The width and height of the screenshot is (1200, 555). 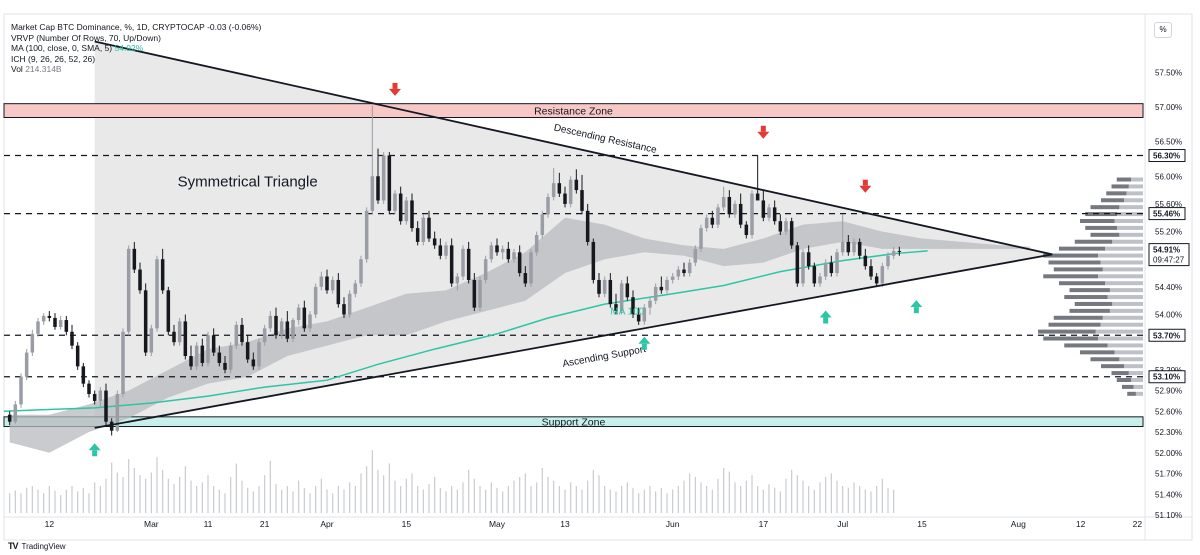 I want to click on price-level-tag: 53.70%, so click(x=1167, y=335).